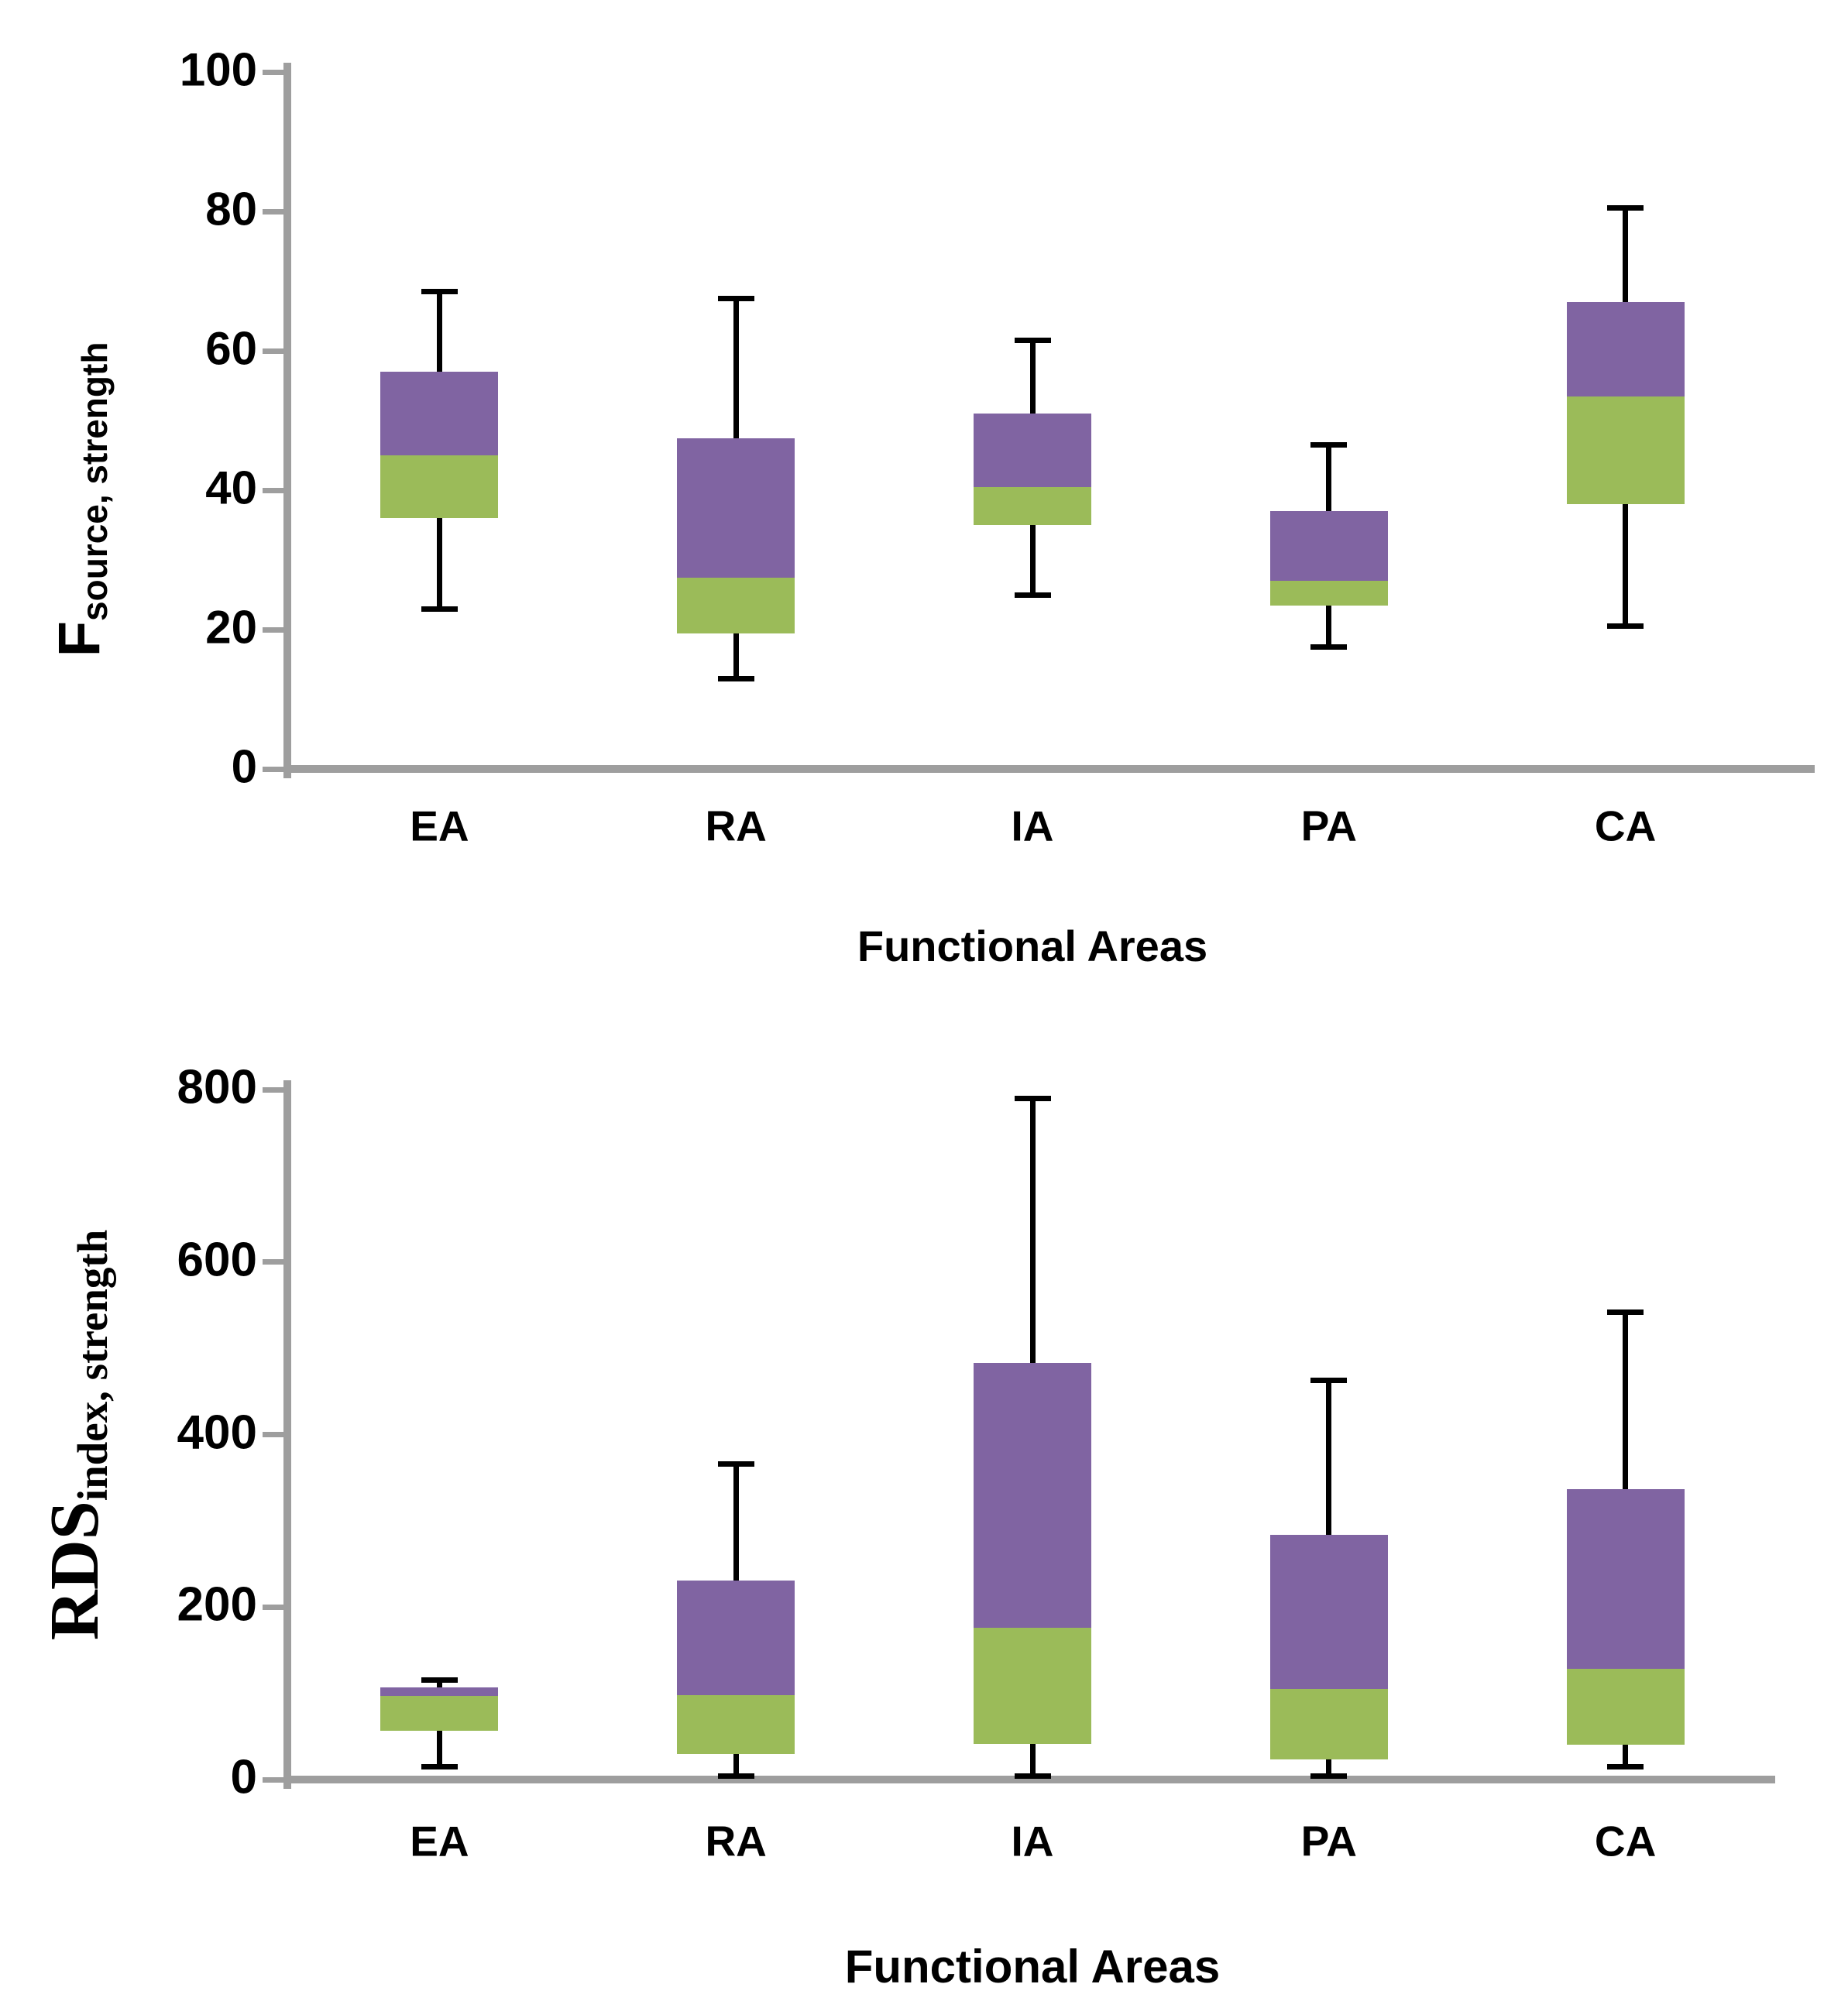 The image size is (1848, 2008). What do you see at coordinates (217, 1604) in the screenshot?
I see `y-tick-label: 200` at bounding box center [217, 1604].